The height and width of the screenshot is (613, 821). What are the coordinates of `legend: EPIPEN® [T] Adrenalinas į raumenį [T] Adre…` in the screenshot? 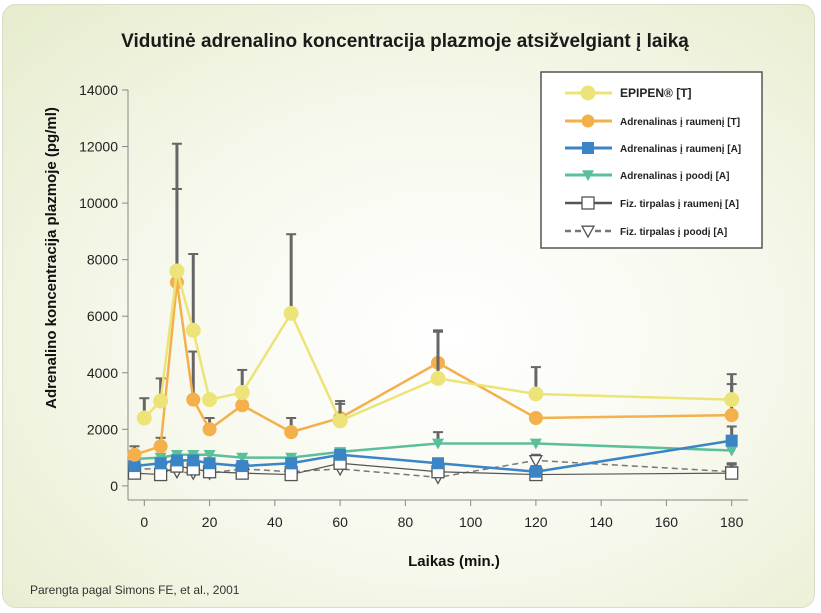 It's located at (651, 160).